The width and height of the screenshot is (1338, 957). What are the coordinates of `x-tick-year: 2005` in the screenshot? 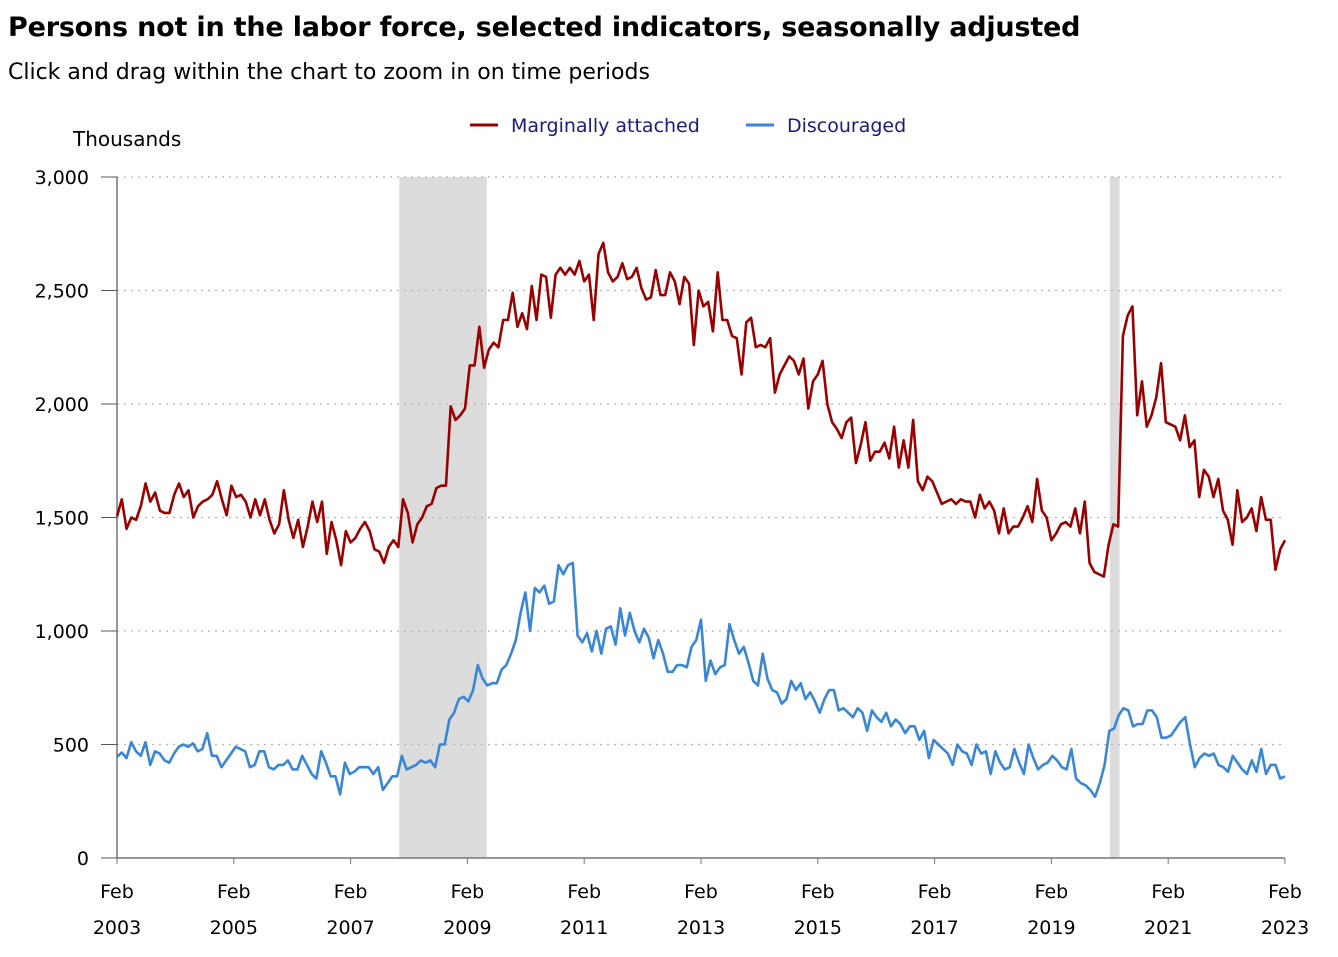 It's located at (234, 928).